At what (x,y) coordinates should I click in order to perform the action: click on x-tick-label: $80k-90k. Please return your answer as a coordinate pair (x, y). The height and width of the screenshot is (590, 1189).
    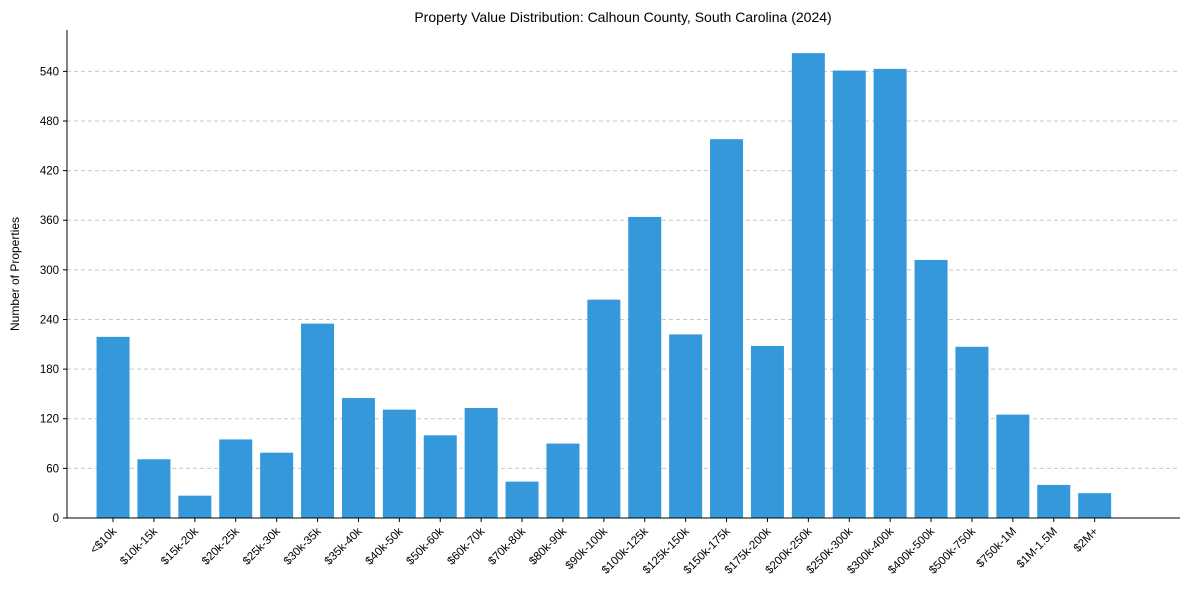
    Looking at the image, I should click on (548, 546).